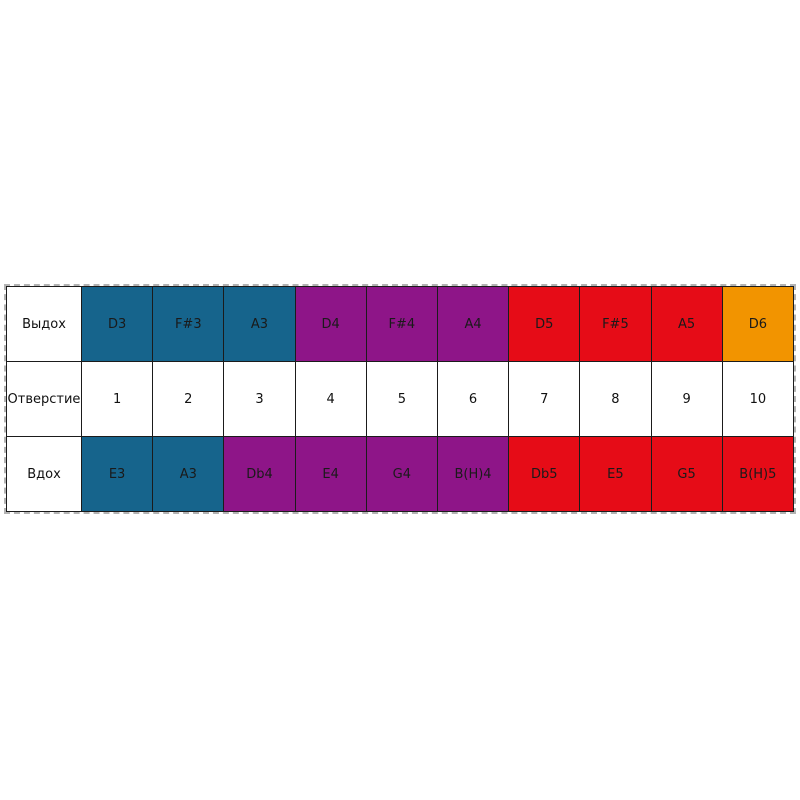 Image resolution: width=800 pixels, height=800 pixels. Describe the element at coordinates (44, 399) in the screenshot. I see `row-label-hole: Отверстие` at that location.